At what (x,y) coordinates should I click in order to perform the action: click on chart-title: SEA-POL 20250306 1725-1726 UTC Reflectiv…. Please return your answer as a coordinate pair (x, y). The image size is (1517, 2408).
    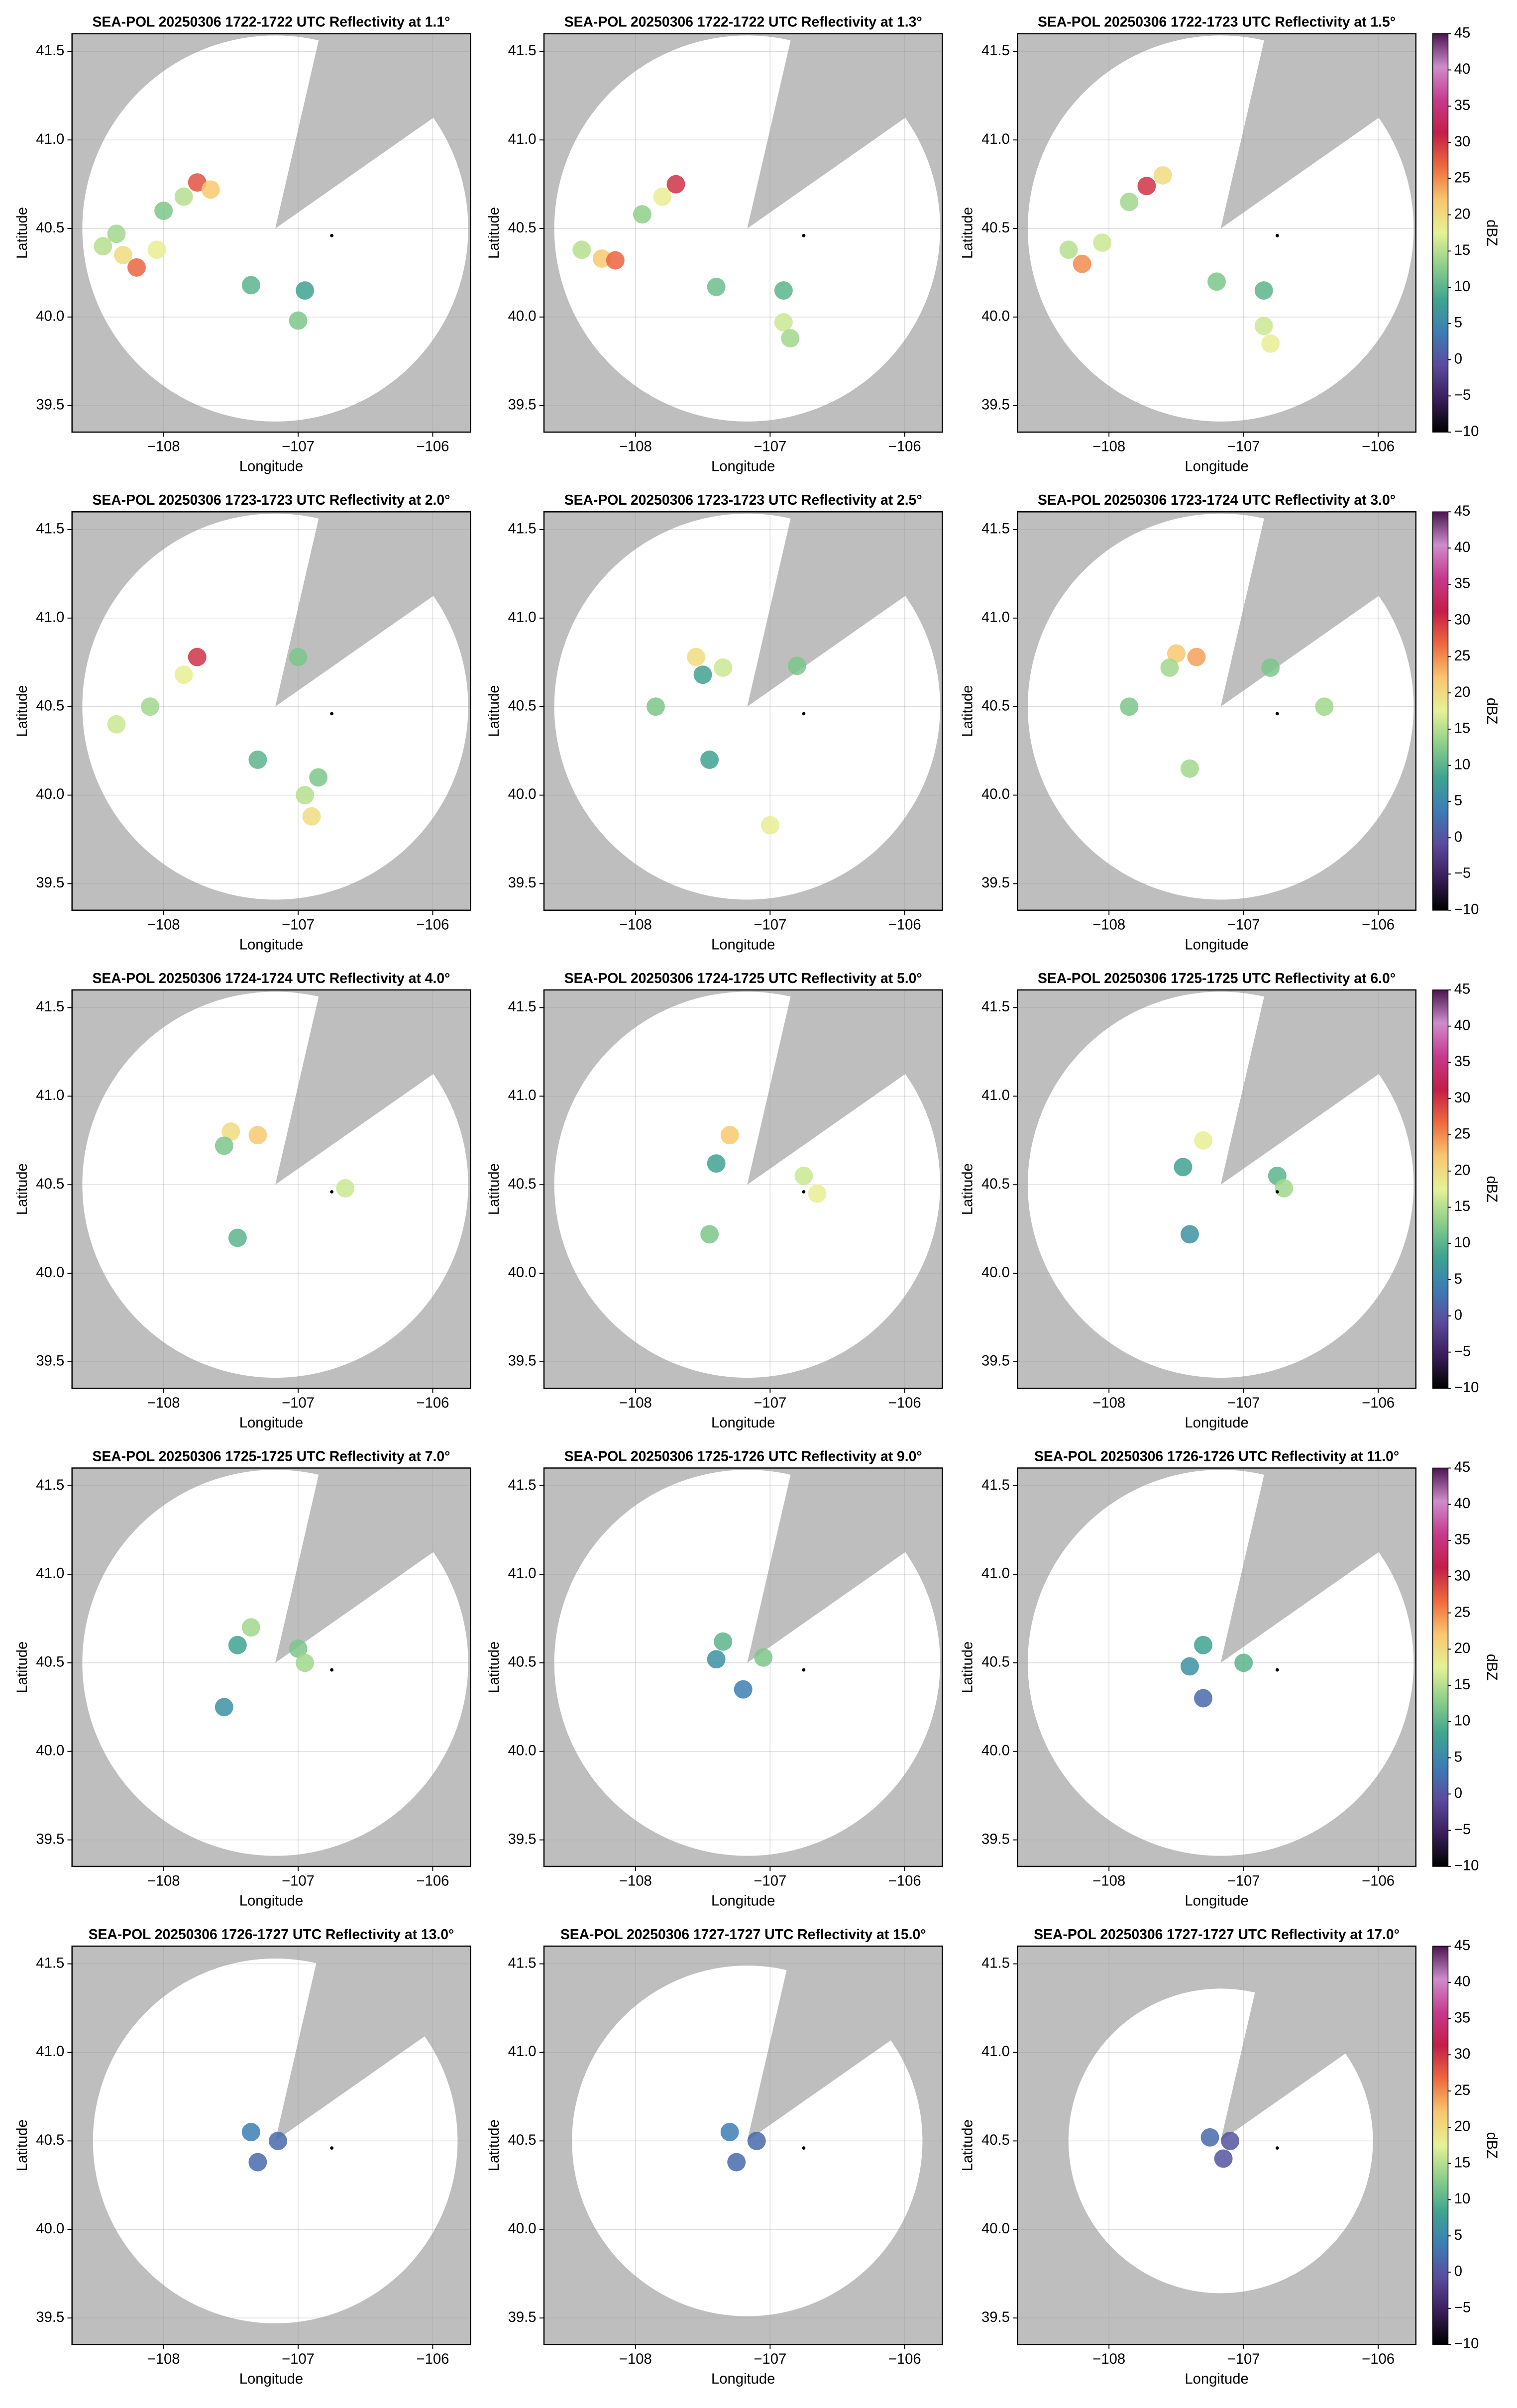
    Looking at the image, I should click on (743, 1456).